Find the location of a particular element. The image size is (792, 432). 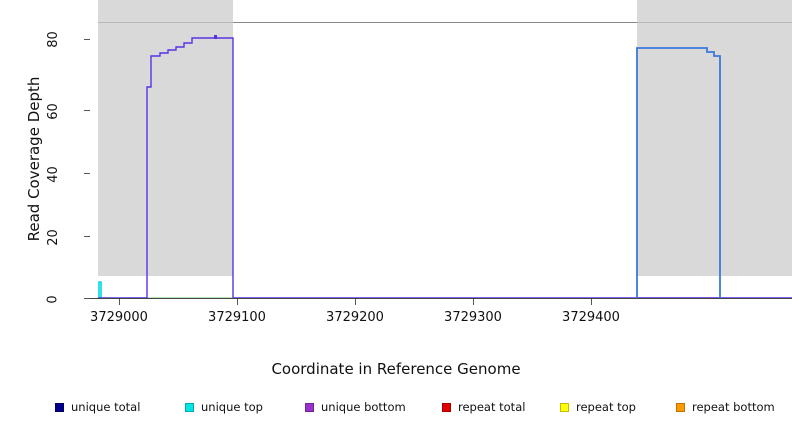

legend-item-repeat-top: repeat top is located at coordinates (598, 407).